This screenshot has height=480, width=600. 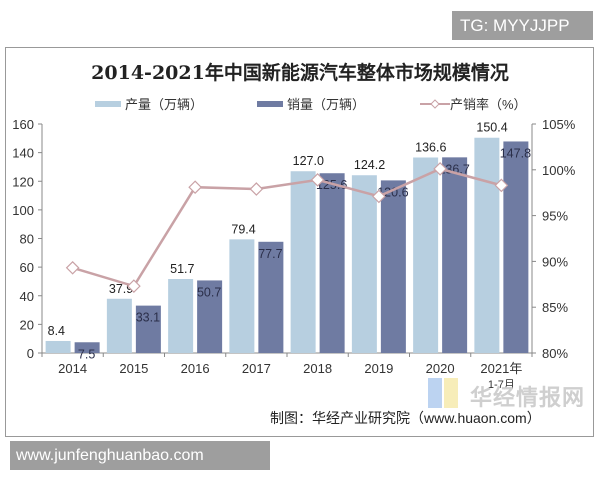 I want to click on data-label: 79.4, so click(x=243, y=229).